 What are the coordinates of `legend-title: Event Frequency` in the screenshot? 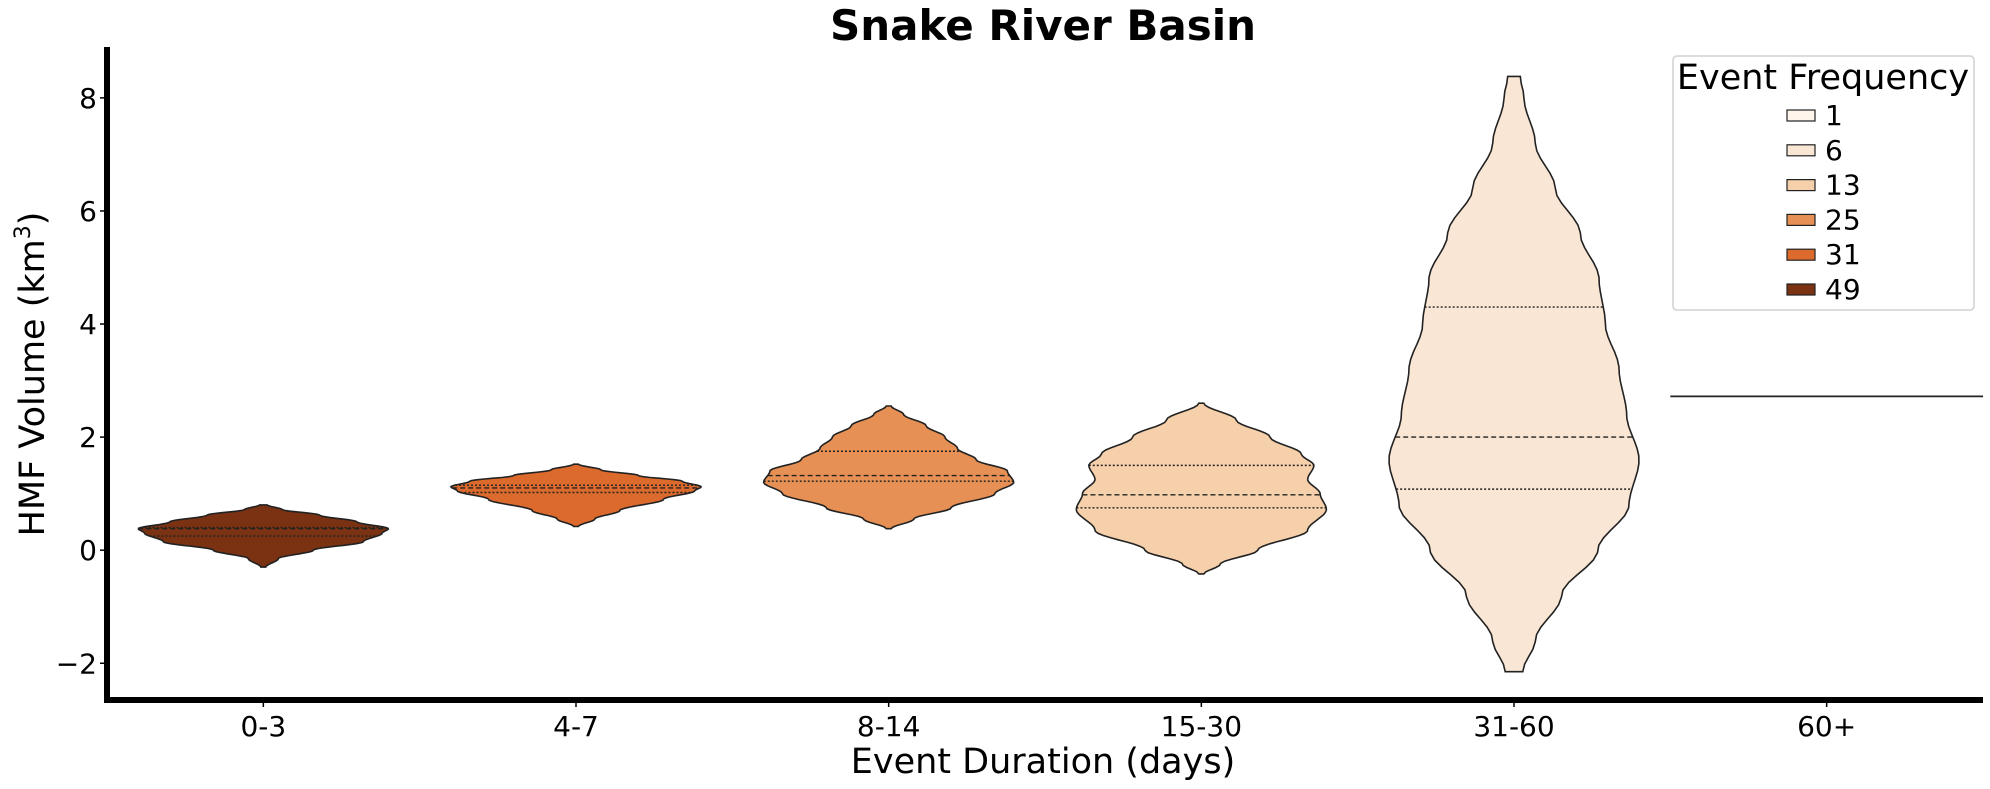 It's located at (1823, 78).